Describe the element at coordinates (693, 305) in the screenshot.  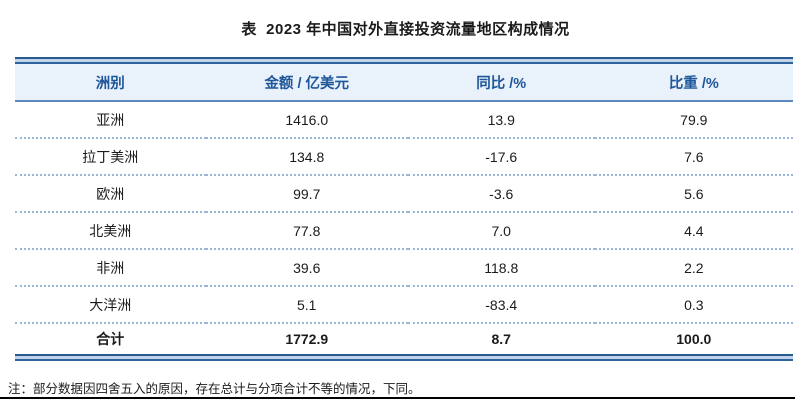
I see `cell-share: 0.3` at that location.